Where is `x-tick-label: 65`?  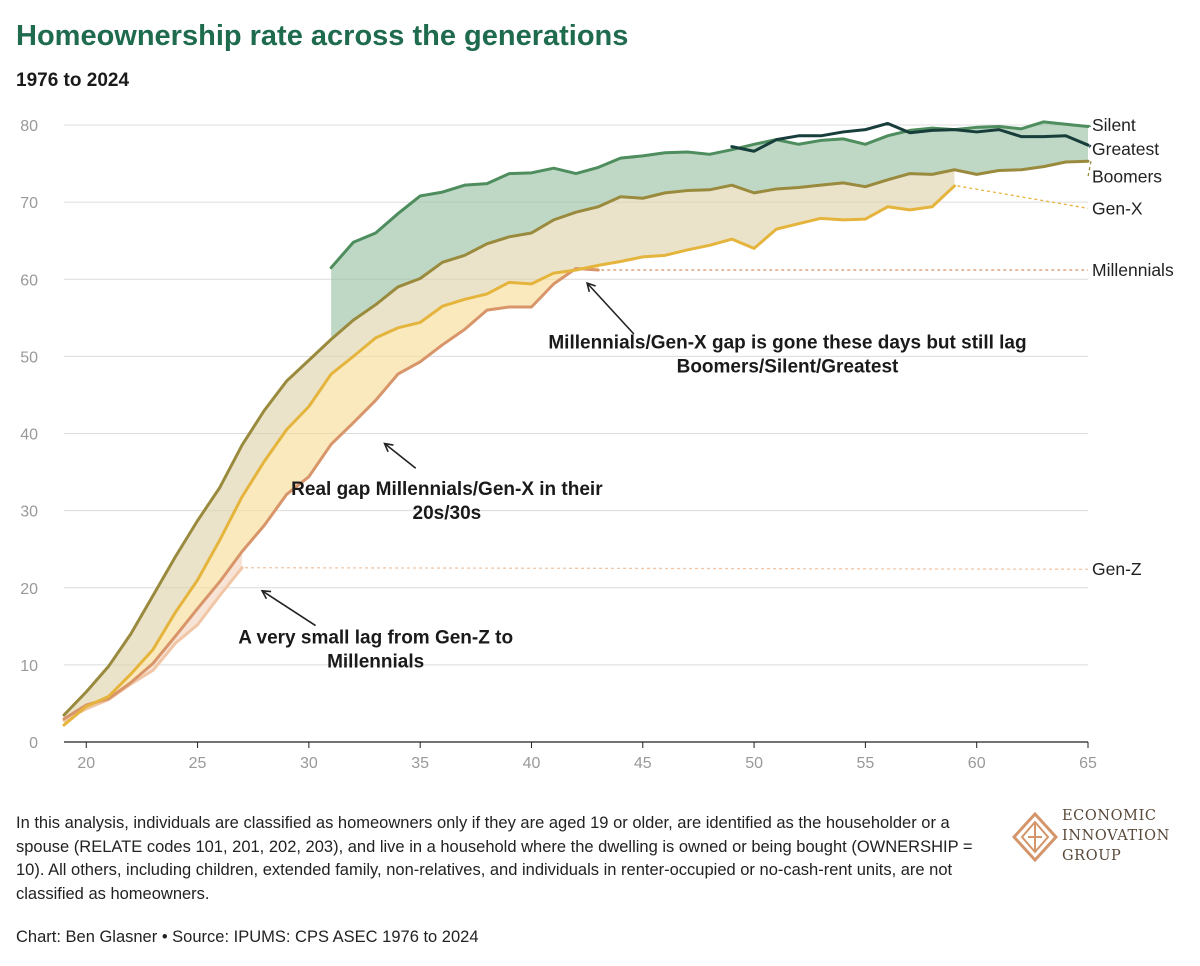 x-tick-label: 65 is located at coordinates (1088, 763).